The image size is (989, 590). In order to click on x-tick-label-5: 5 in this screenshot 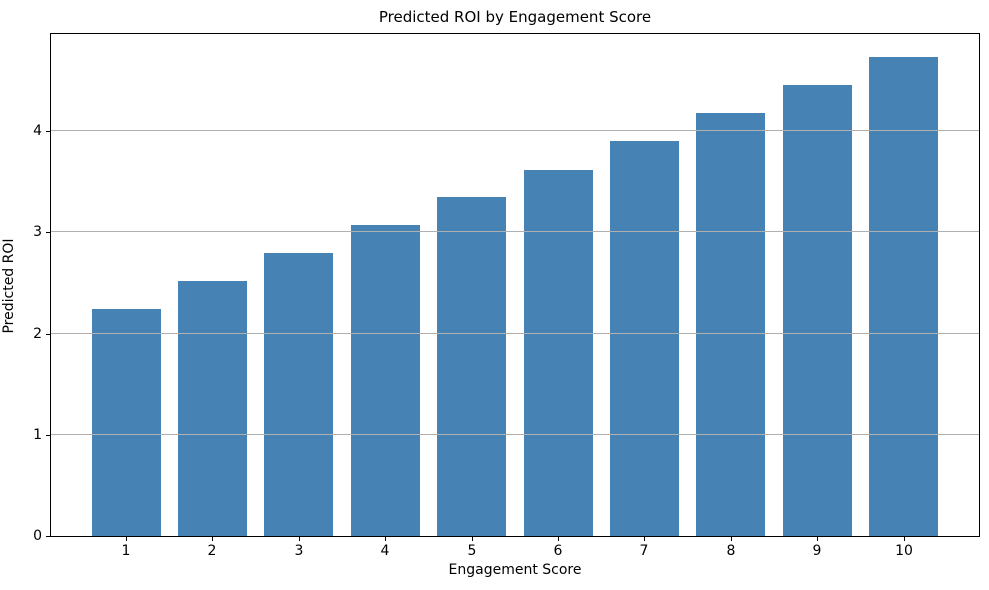, I will do `click(472, 551)`.